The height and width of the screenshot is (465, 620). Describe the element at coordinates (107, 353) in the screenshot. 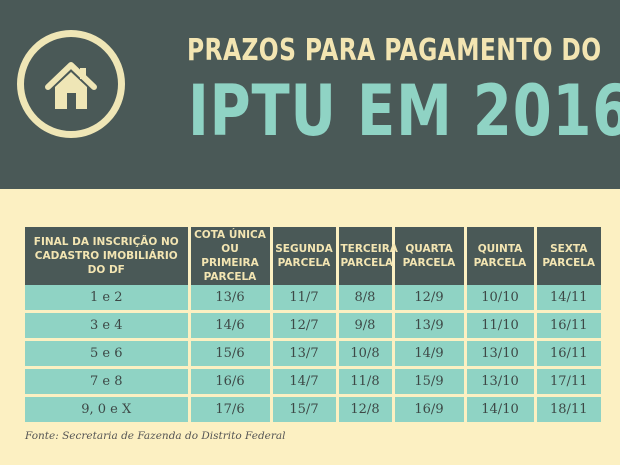

I see `table-cell: 5 e 6` at that location.